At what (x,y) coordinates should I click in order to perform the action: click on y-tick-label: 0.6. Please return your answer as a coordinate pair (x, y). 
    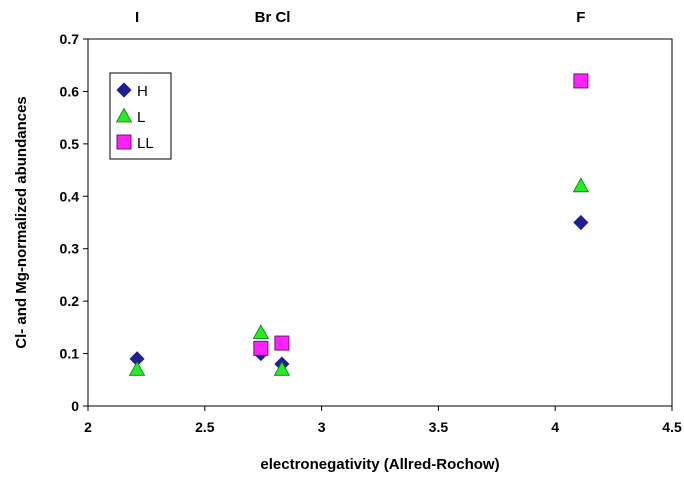
    Looking at the image, I should click on (70, 91).